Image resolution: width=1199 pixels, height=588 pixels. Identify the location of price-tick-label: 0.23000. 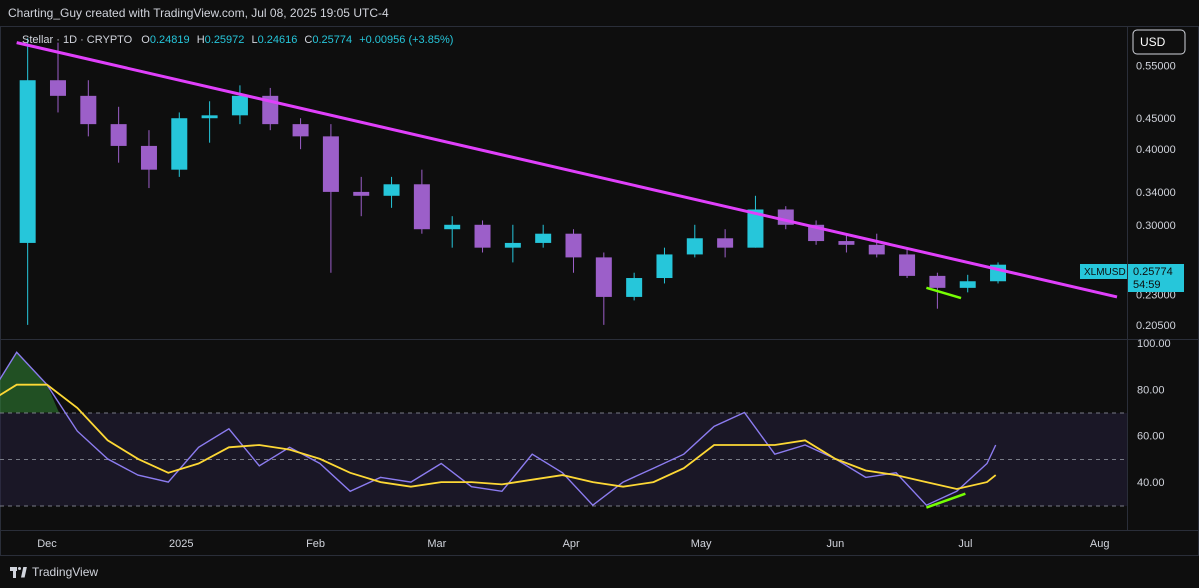
(1156, 296).